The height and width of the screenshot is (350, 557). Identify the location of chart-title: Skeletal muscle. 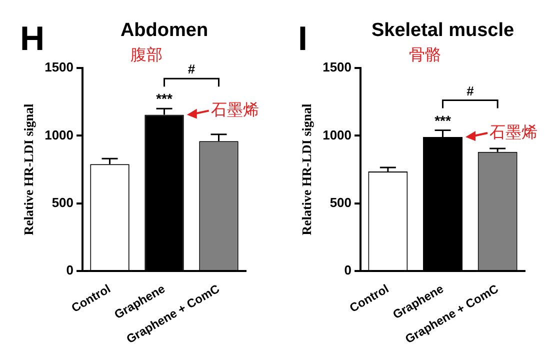
(442, 30).